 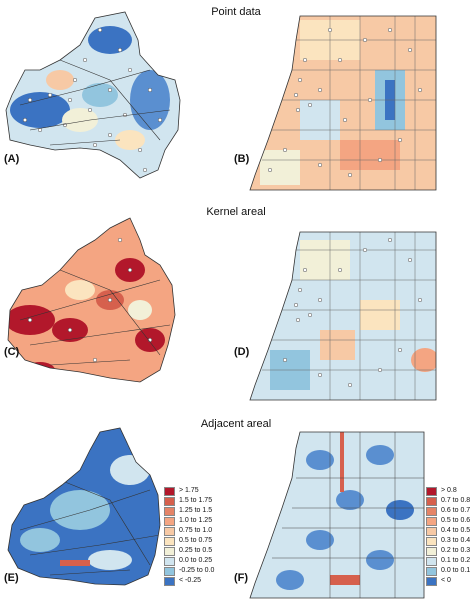 I want to click on legend-left-label: 0.25 to 0.5, so click(x=196, y=550).